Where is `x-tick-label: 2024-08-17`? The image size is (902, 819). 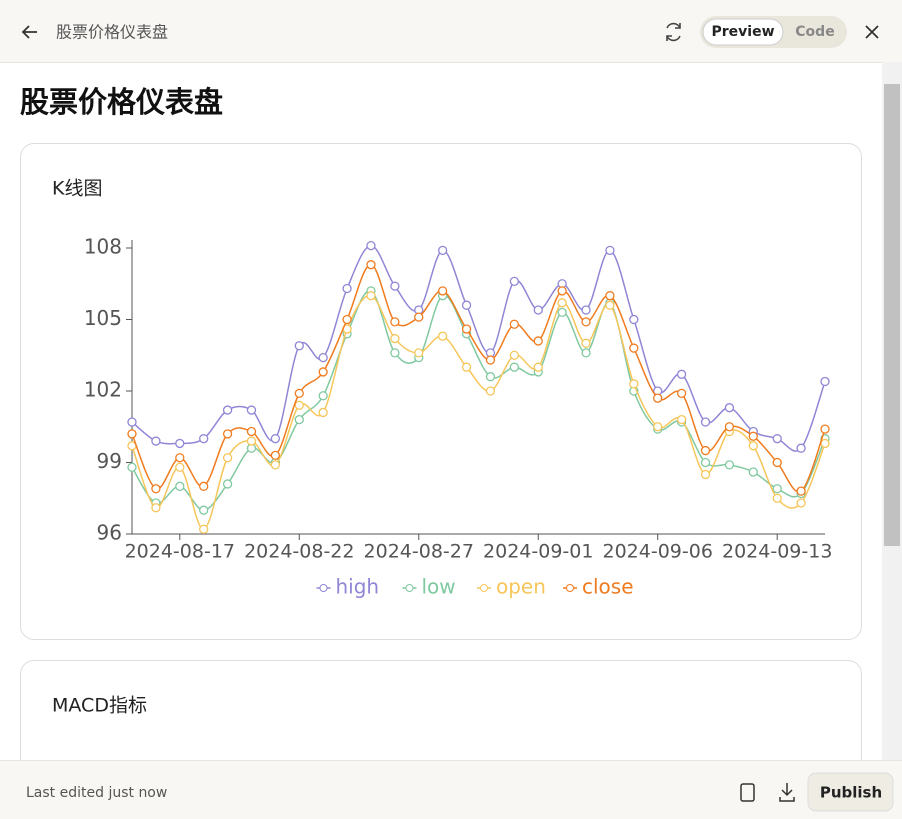 x-tick-label: 2024-08-17 is located at coordinates (180, 552).